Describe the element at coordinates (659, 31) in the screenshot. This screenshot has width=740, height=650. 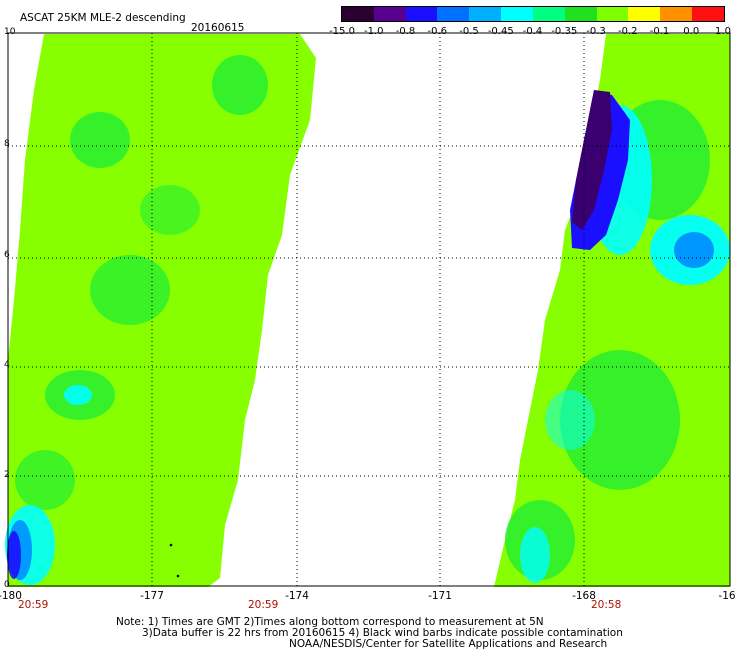
I see `colorbar-label: -0.1` at that location.